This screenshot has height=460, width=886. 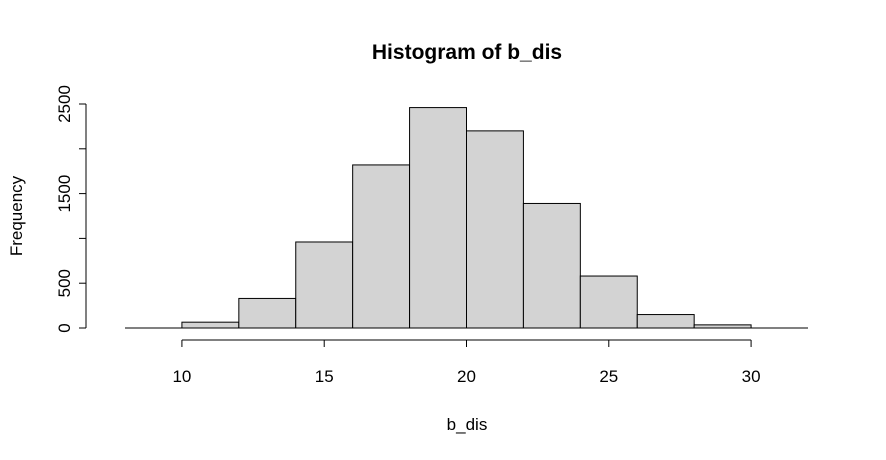 I want to click on x-tick-label-1: 15, so click(x=324, y=376).